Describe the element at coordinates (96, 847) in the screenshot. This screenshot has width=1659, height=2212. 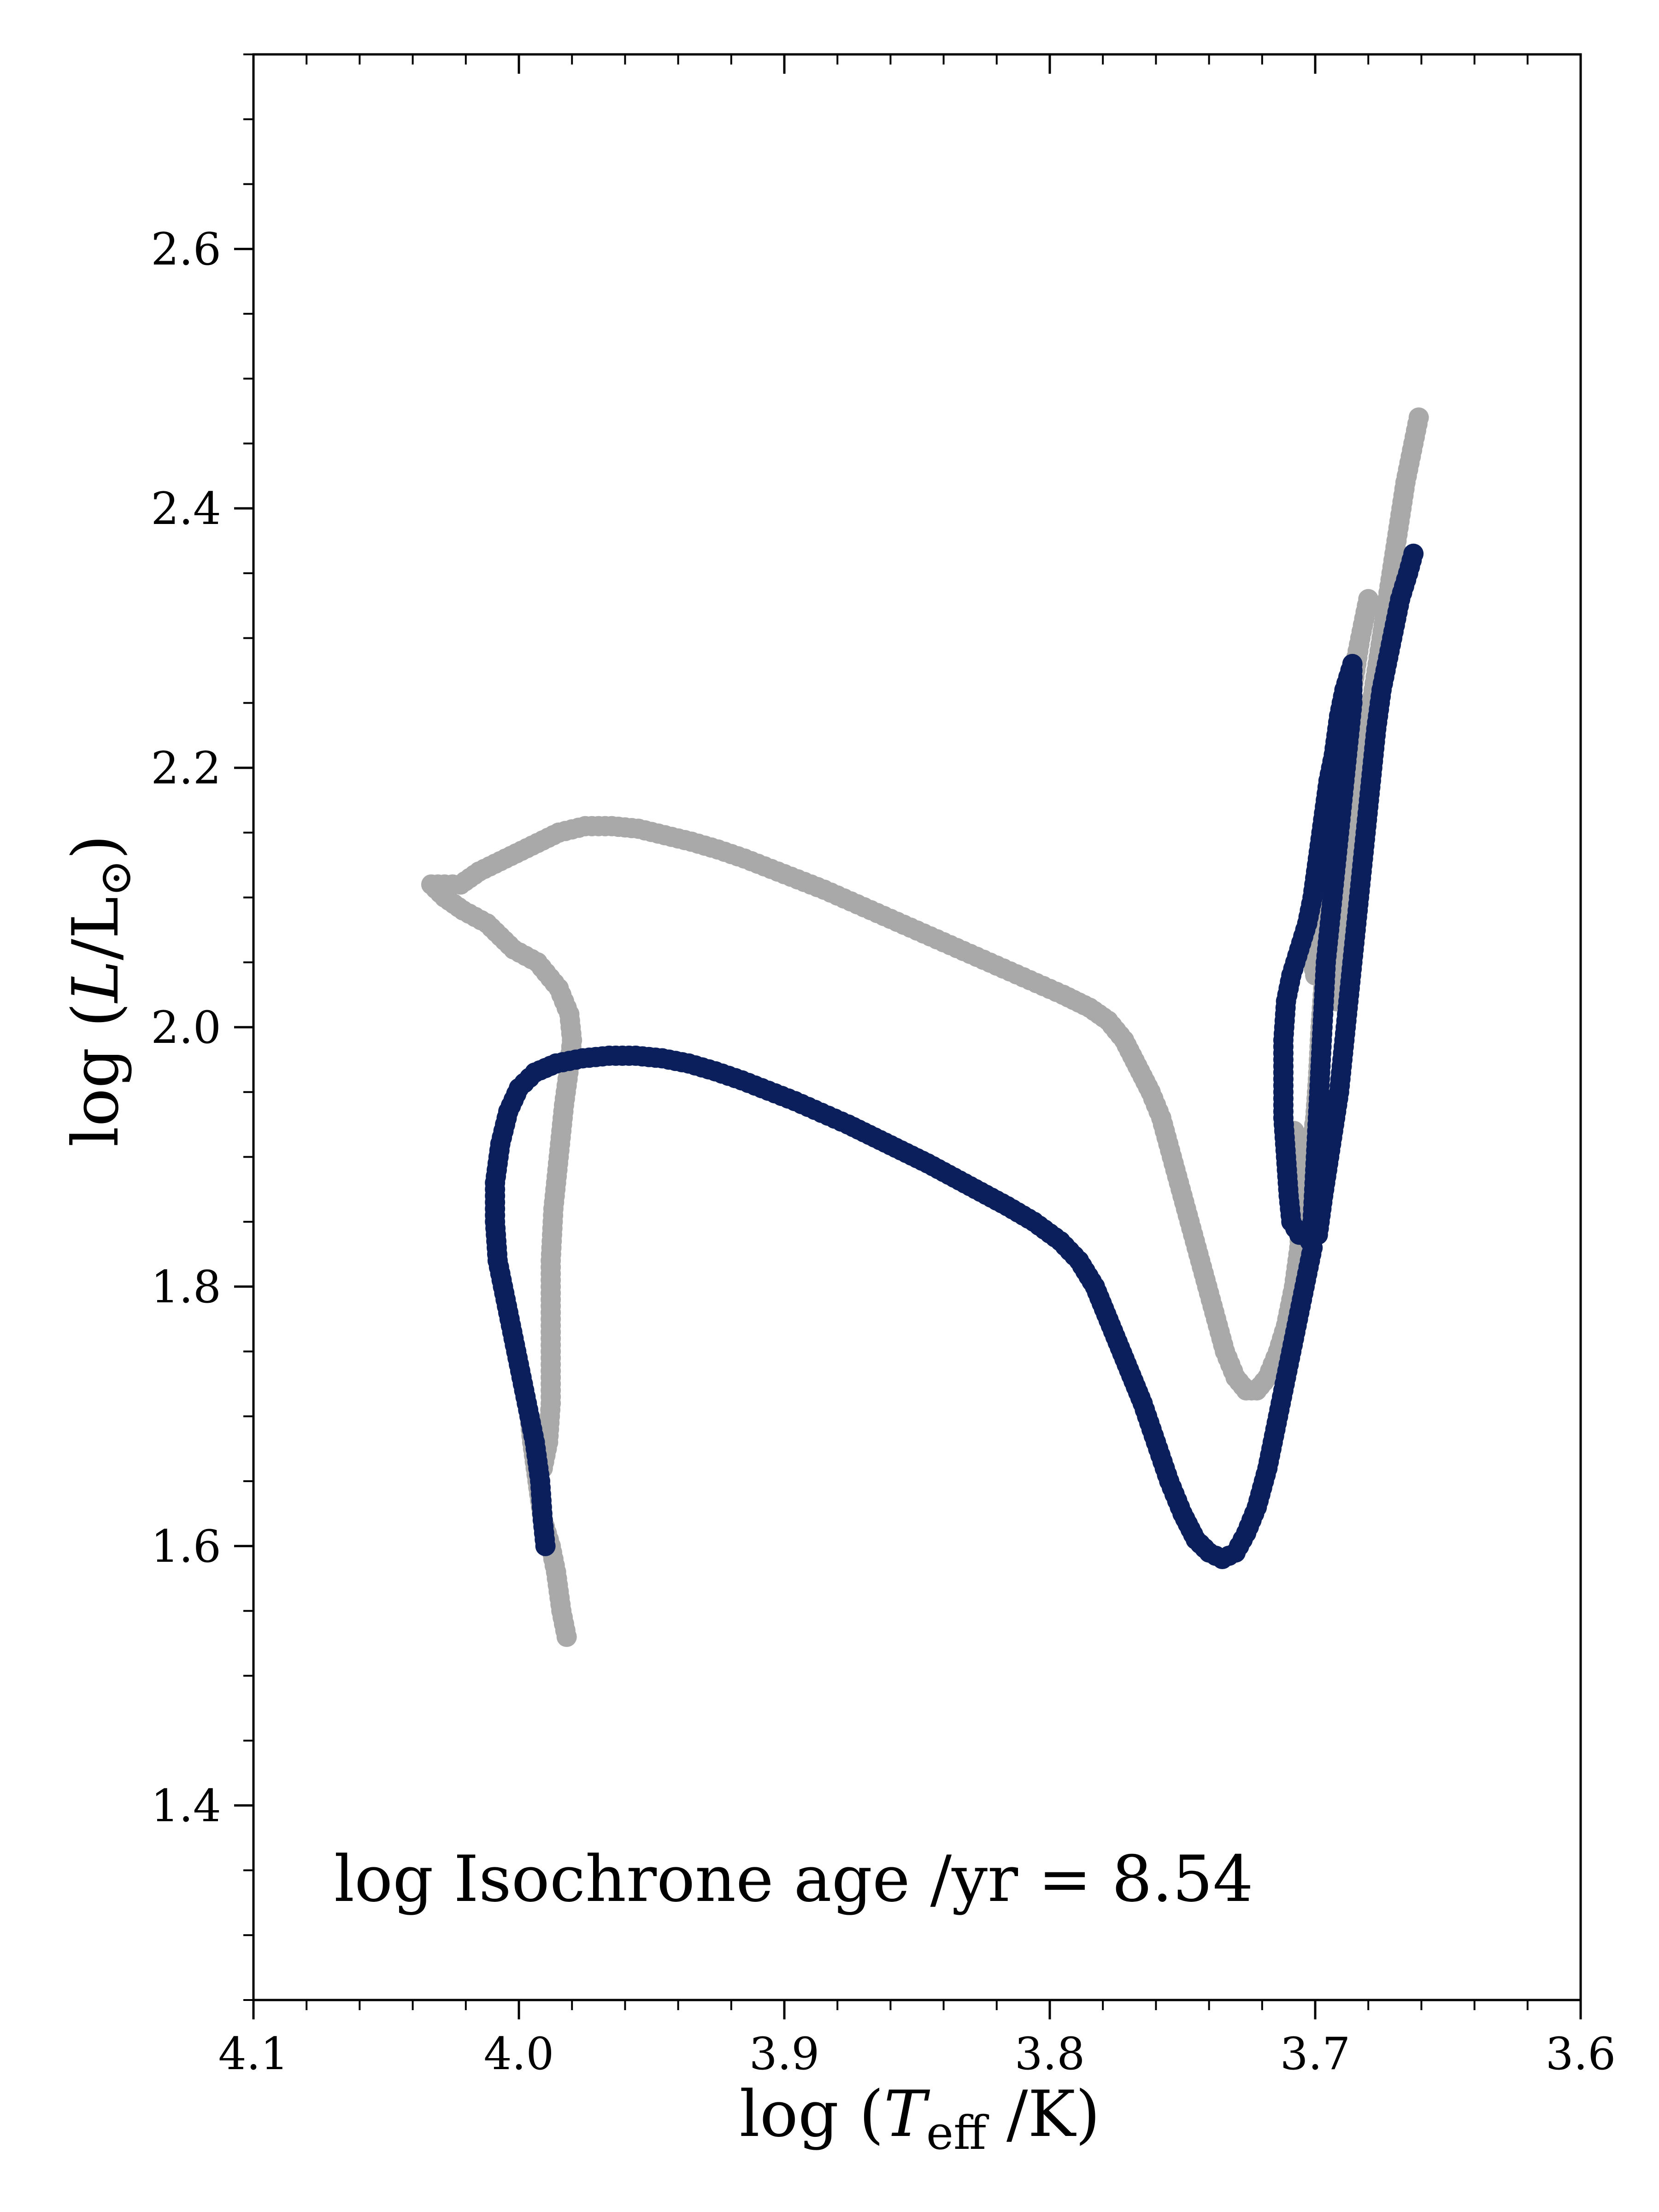
I see `y-label-suffix: )` at that location.